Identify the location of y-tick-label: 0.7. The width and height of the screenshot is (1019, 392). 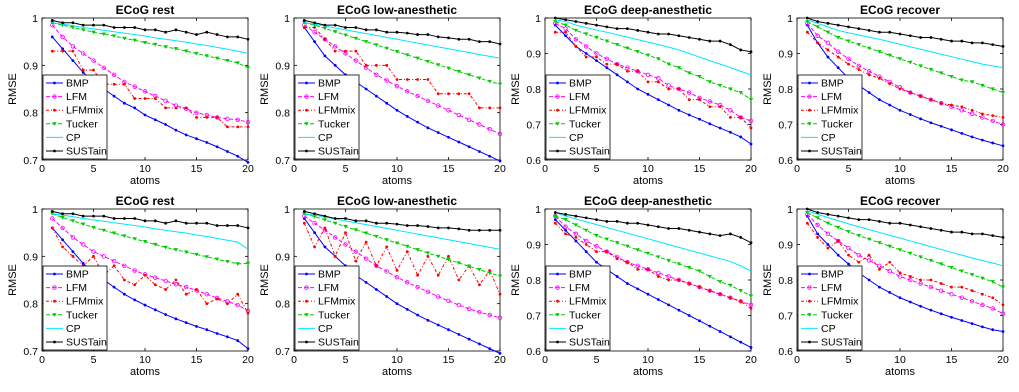
(533, 317).